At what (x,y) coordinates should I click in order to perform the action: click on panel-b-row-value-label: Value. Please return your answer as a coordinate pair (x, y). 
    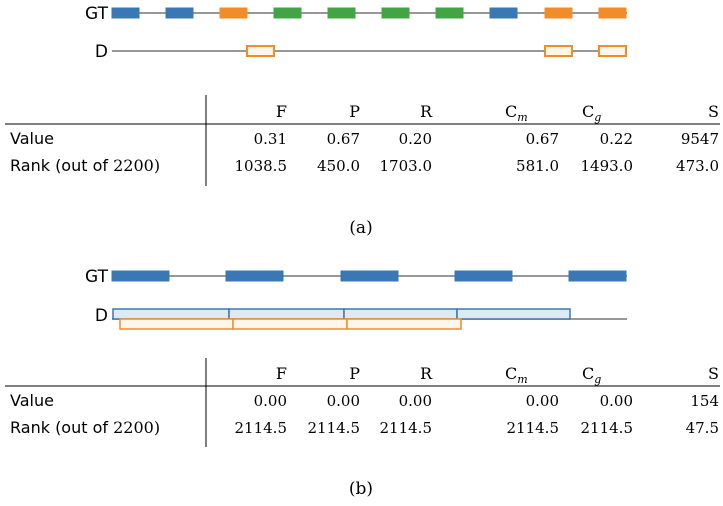
    Looking at the image, I should click on (32, 400).